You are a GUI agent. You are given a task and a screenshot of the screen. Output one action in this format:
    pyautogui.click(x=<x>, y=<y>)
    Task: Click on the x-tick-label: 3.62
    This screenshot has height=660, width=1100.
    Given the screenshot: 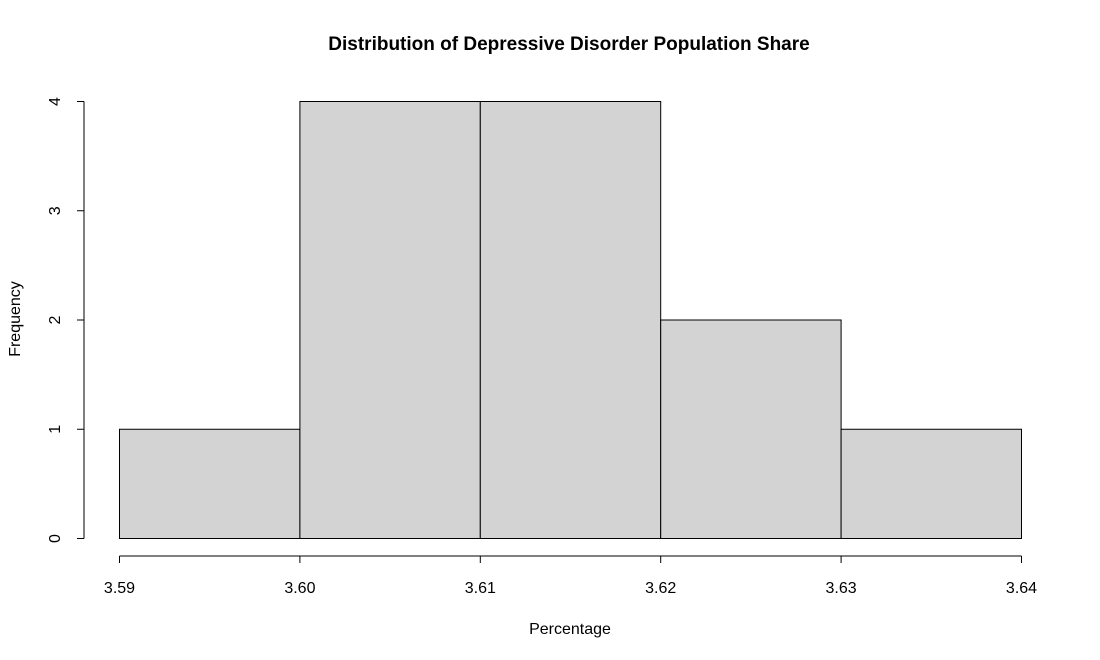 What is the action you would take?
    pyautogui.click(x=660, y=588)
    